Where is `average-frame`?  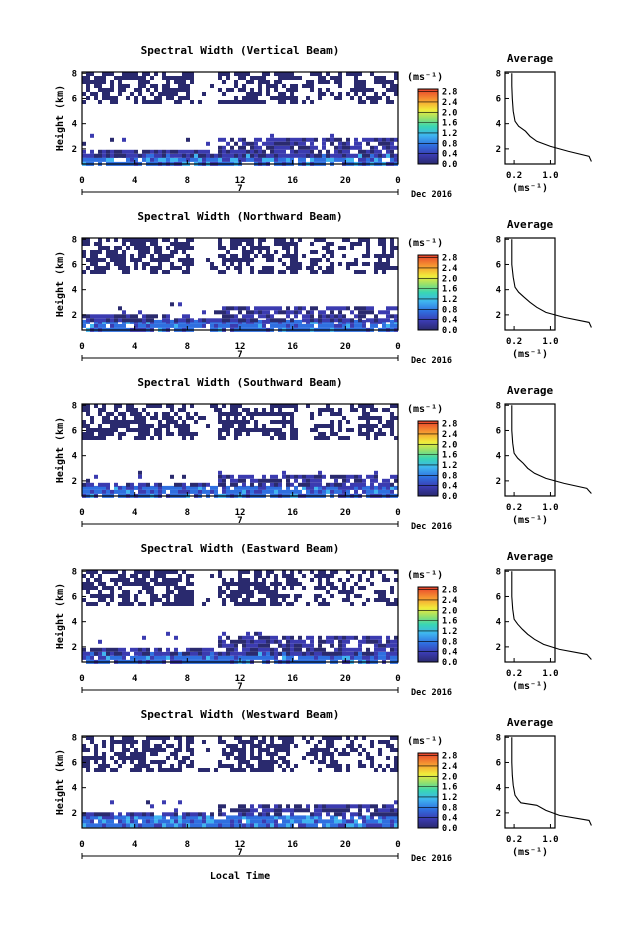
average-frame is located at coordinates (530, 118).